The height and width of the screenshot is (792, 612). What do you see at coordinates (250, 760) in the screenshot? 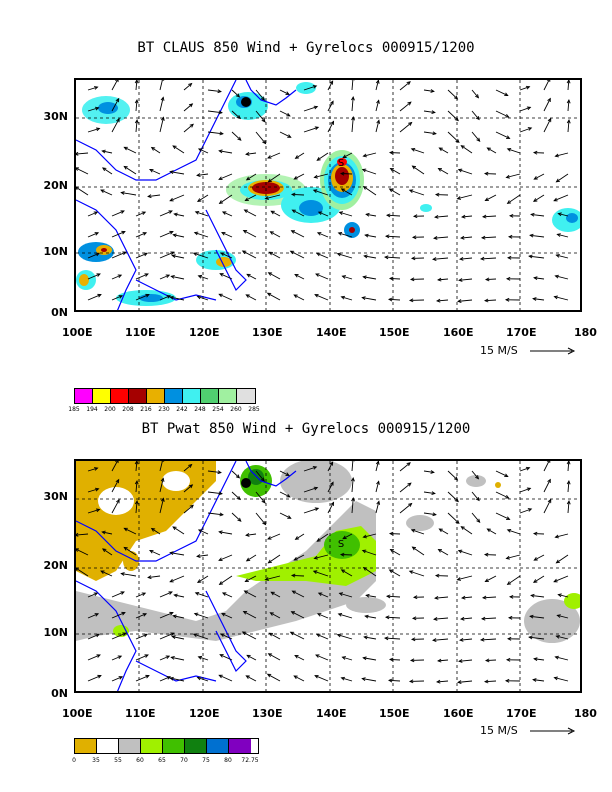
I see `colorbar-tick-label: 72.75` at bounding box center [250, 760].